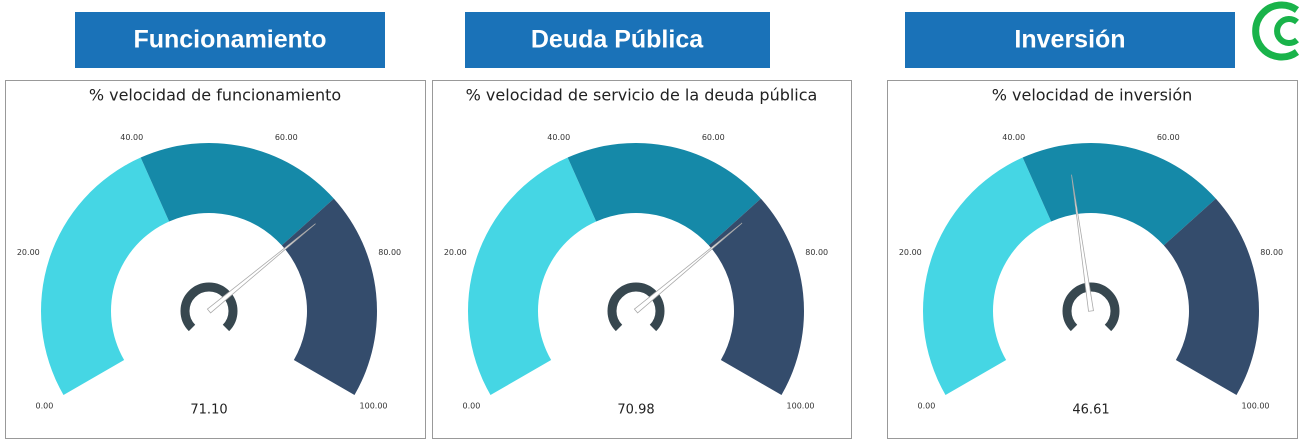 The width and height of the screenshot is (1302, 444). What do you see at coordinates (208, 410) in the screenshot?
I see `gauge-value: 71.10` at bounding box center [208, 410].